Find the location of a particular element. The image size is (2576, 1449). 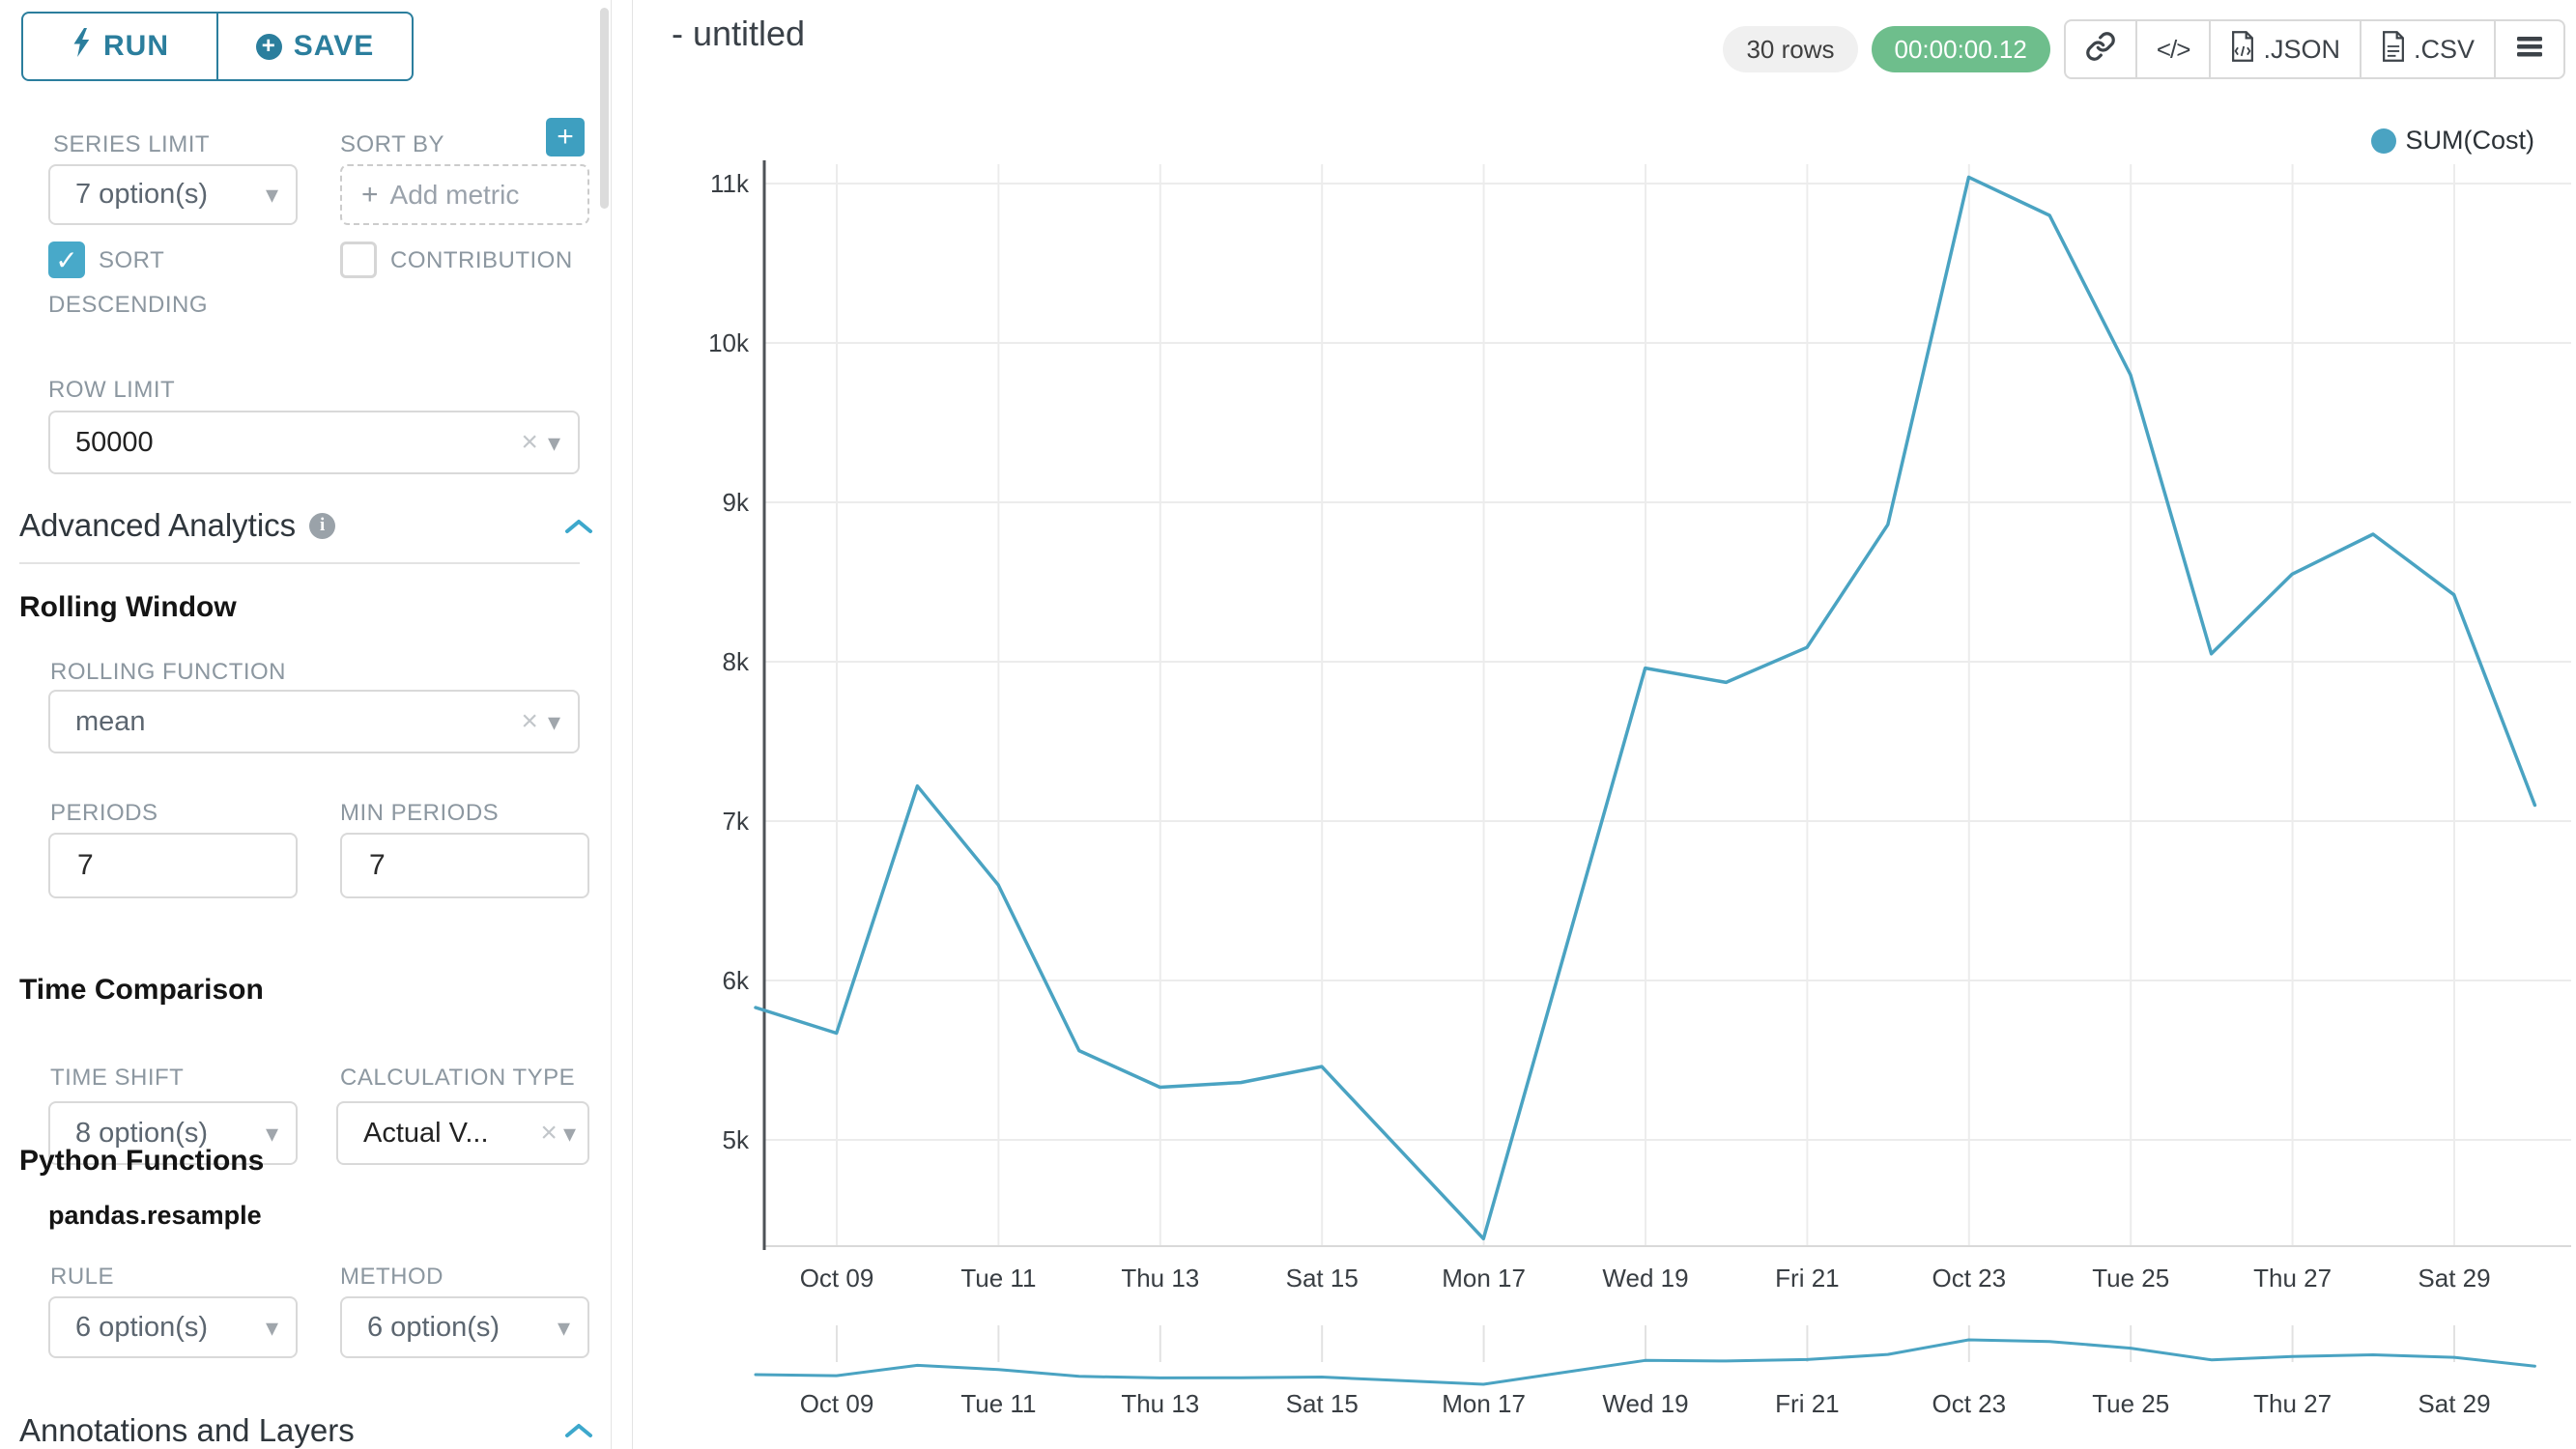

advanced-analytics-title: Advanced Analytics is located at coordinates (158, 525).